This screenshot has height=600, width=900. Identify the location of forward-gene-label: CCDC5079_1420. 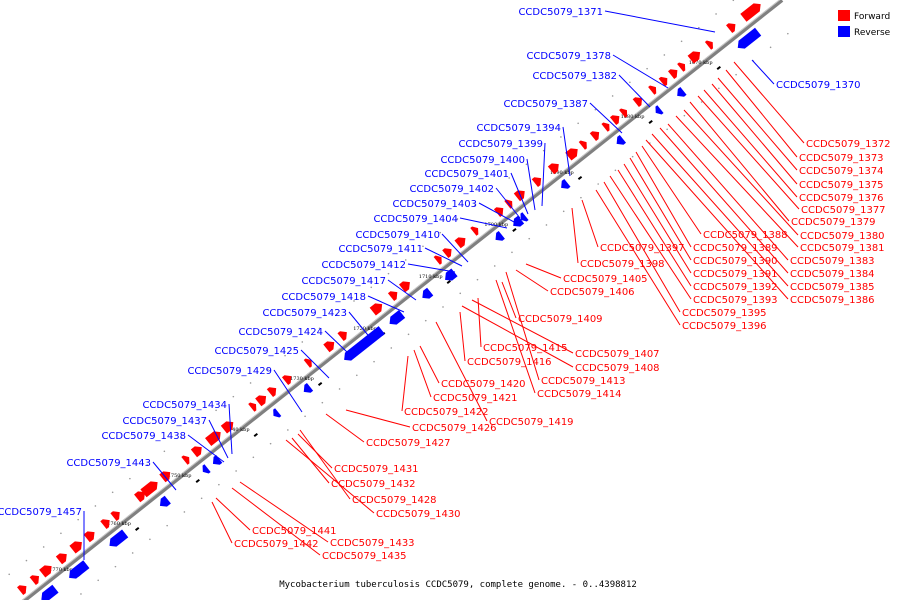
(483, 384).